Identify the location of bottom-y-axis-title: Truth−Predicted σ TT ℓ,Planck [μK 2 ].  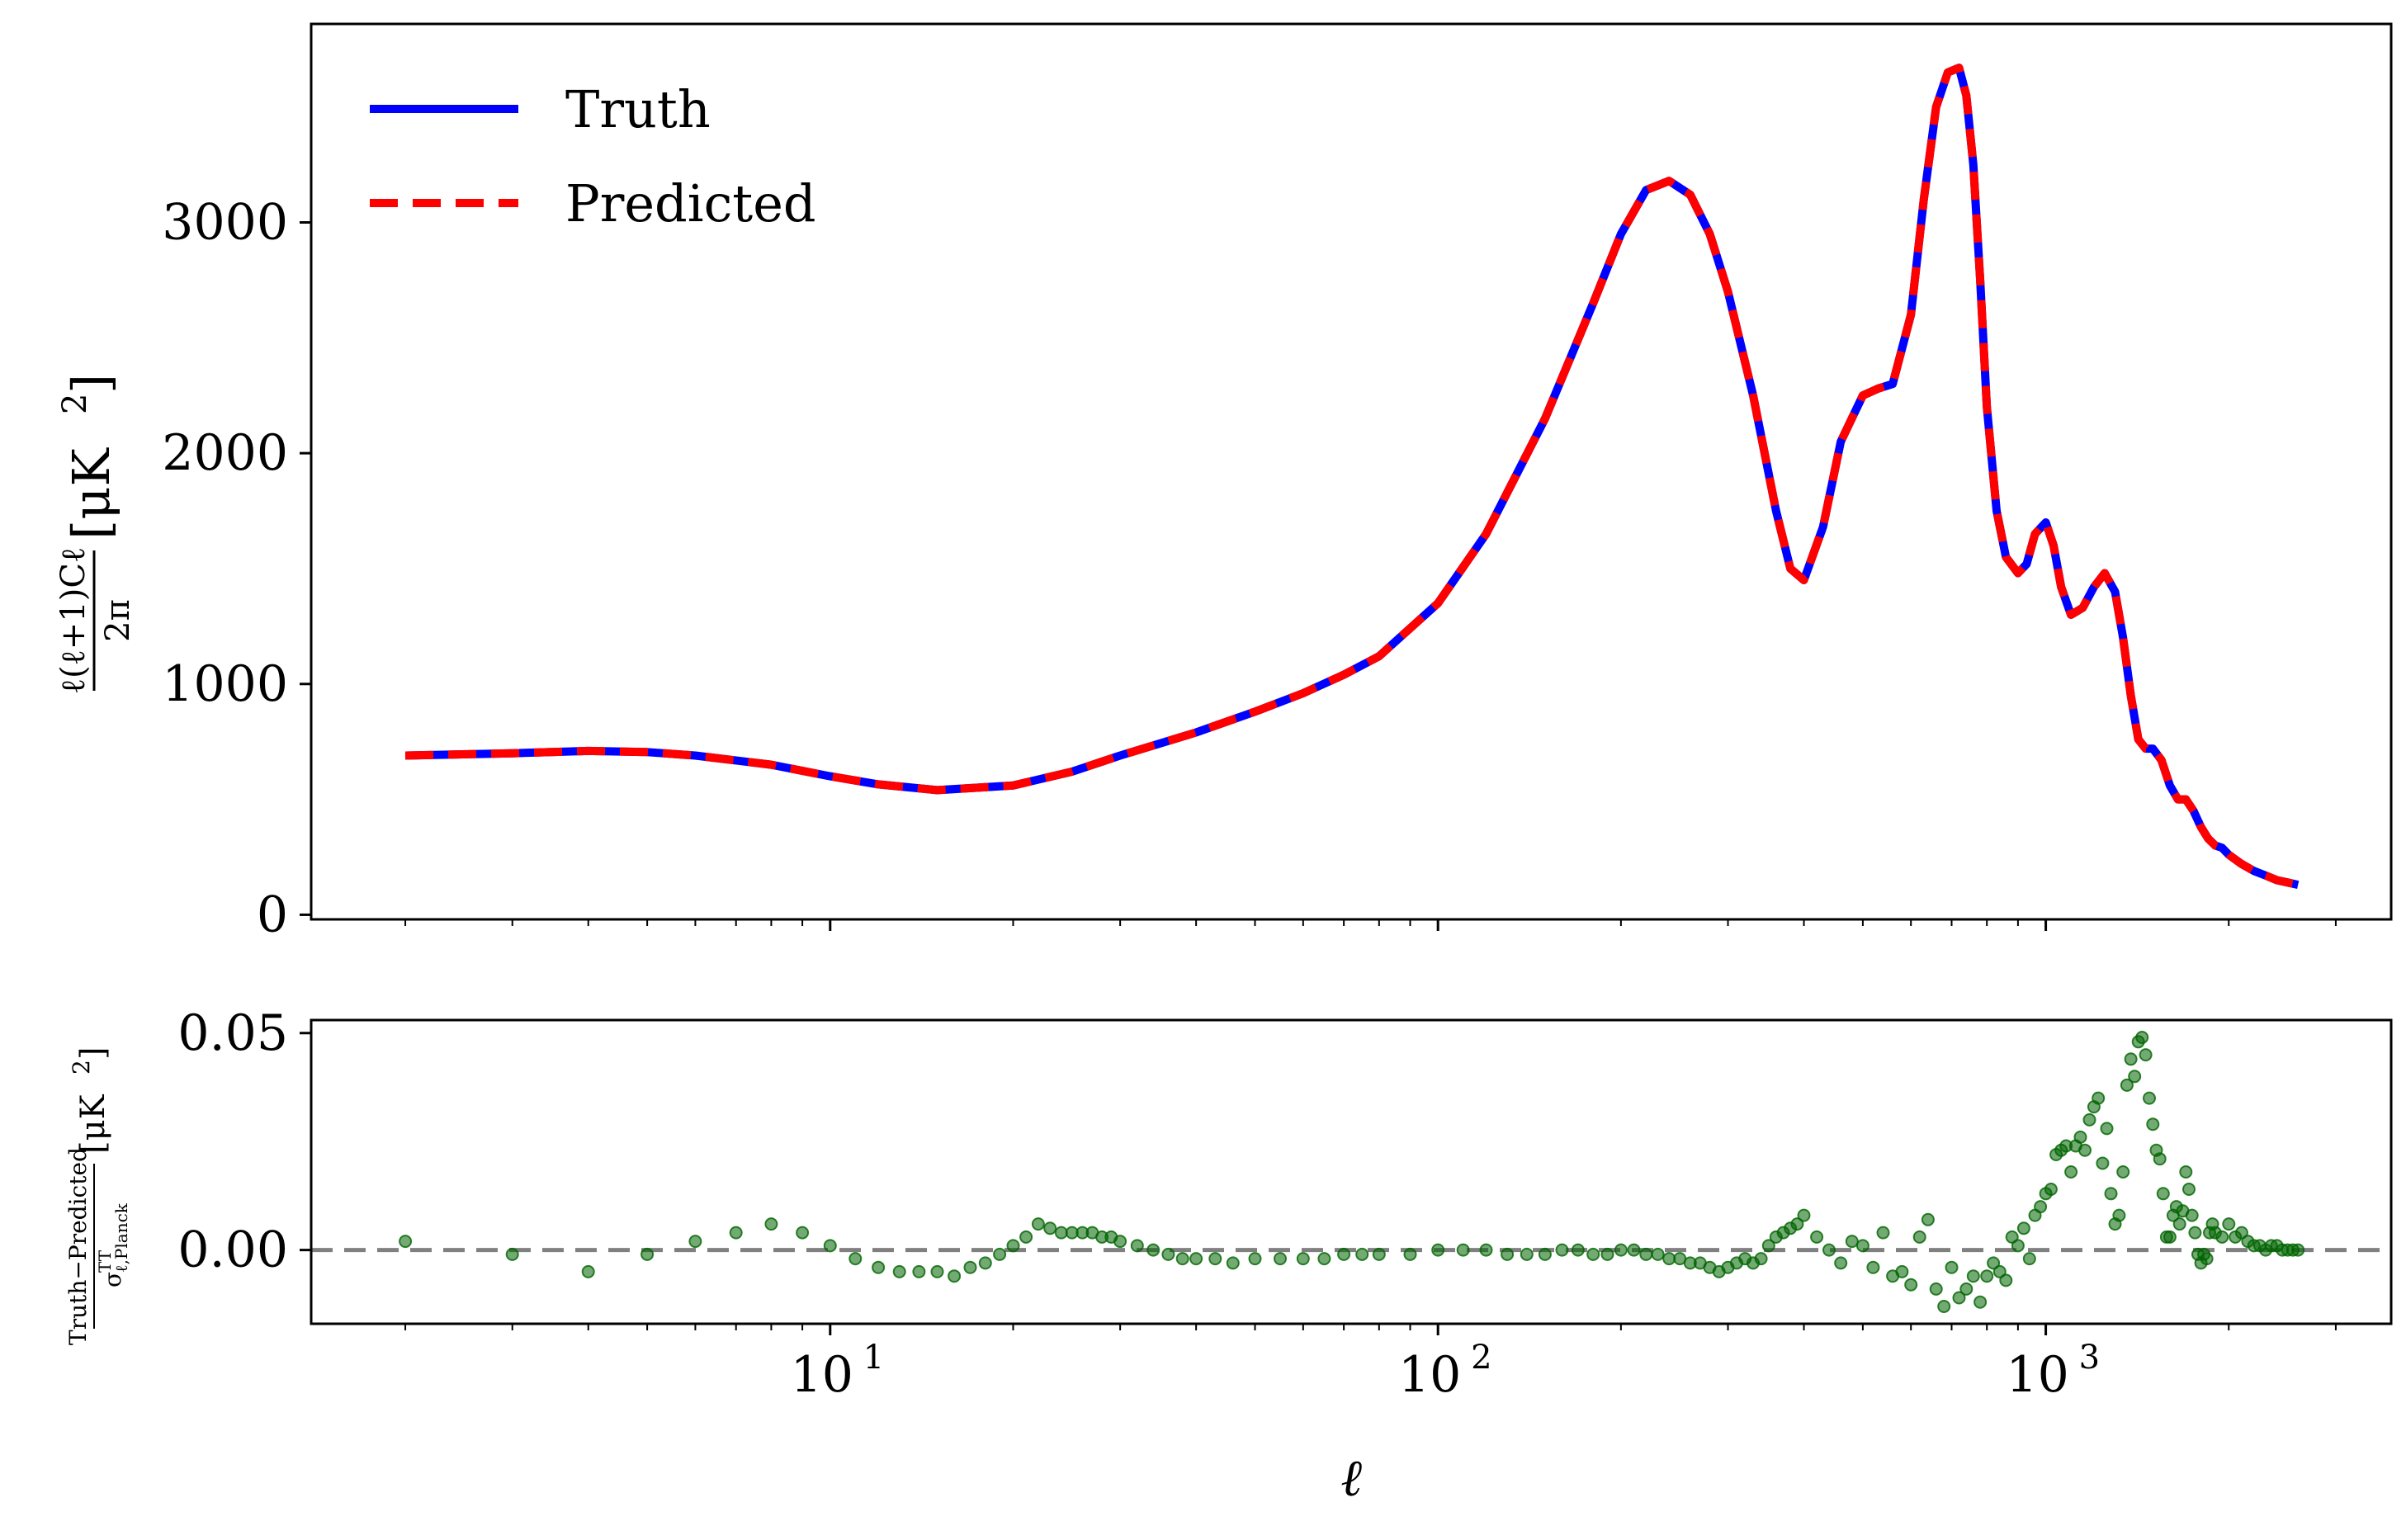
(97, 1195).